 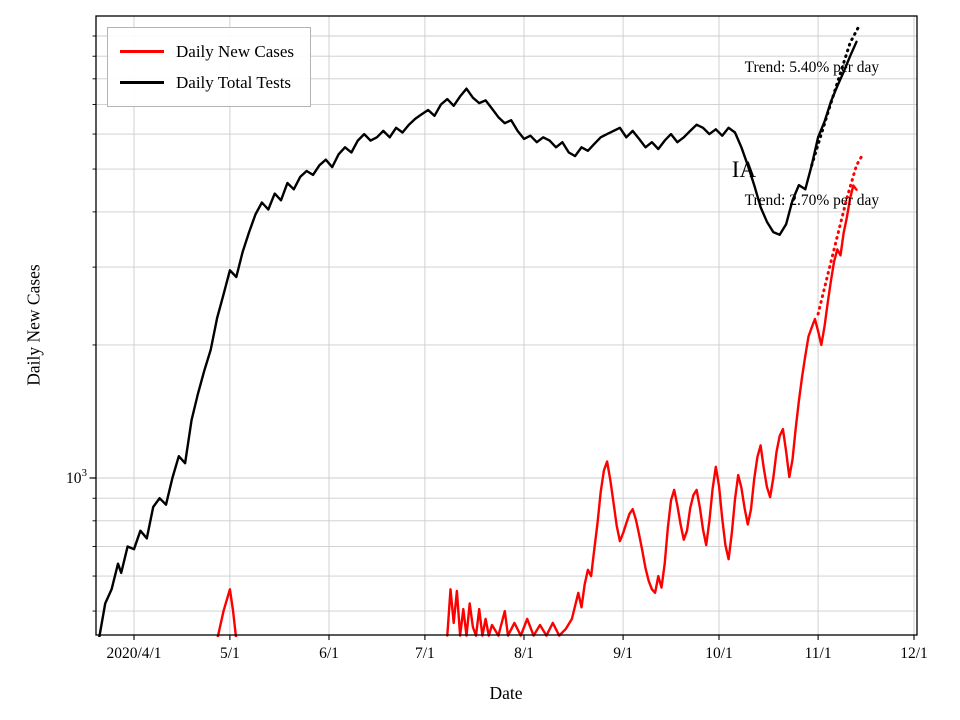 What do you see at coordinates (133, 653) in the screenshot?
I see `x-tick-label: 2020/4/1` at bounding box center [133, 653].